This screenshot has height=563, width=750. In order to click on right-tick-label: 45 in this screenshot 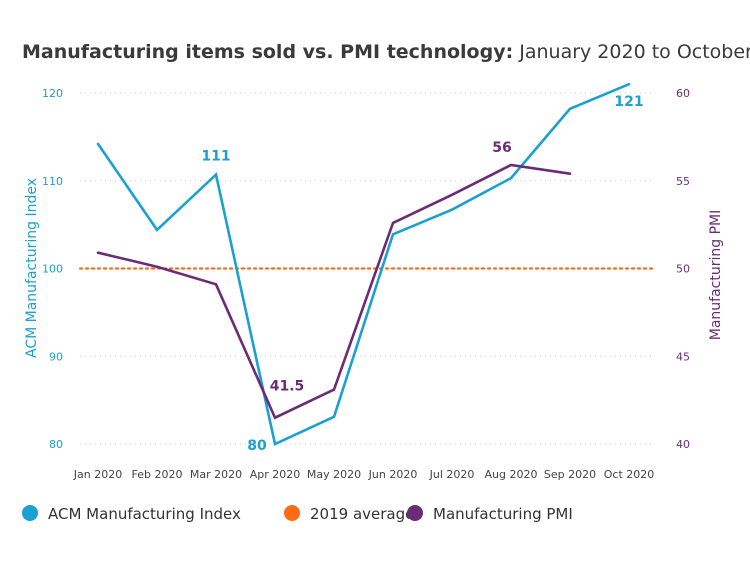, I will do `click(683, 356)`.